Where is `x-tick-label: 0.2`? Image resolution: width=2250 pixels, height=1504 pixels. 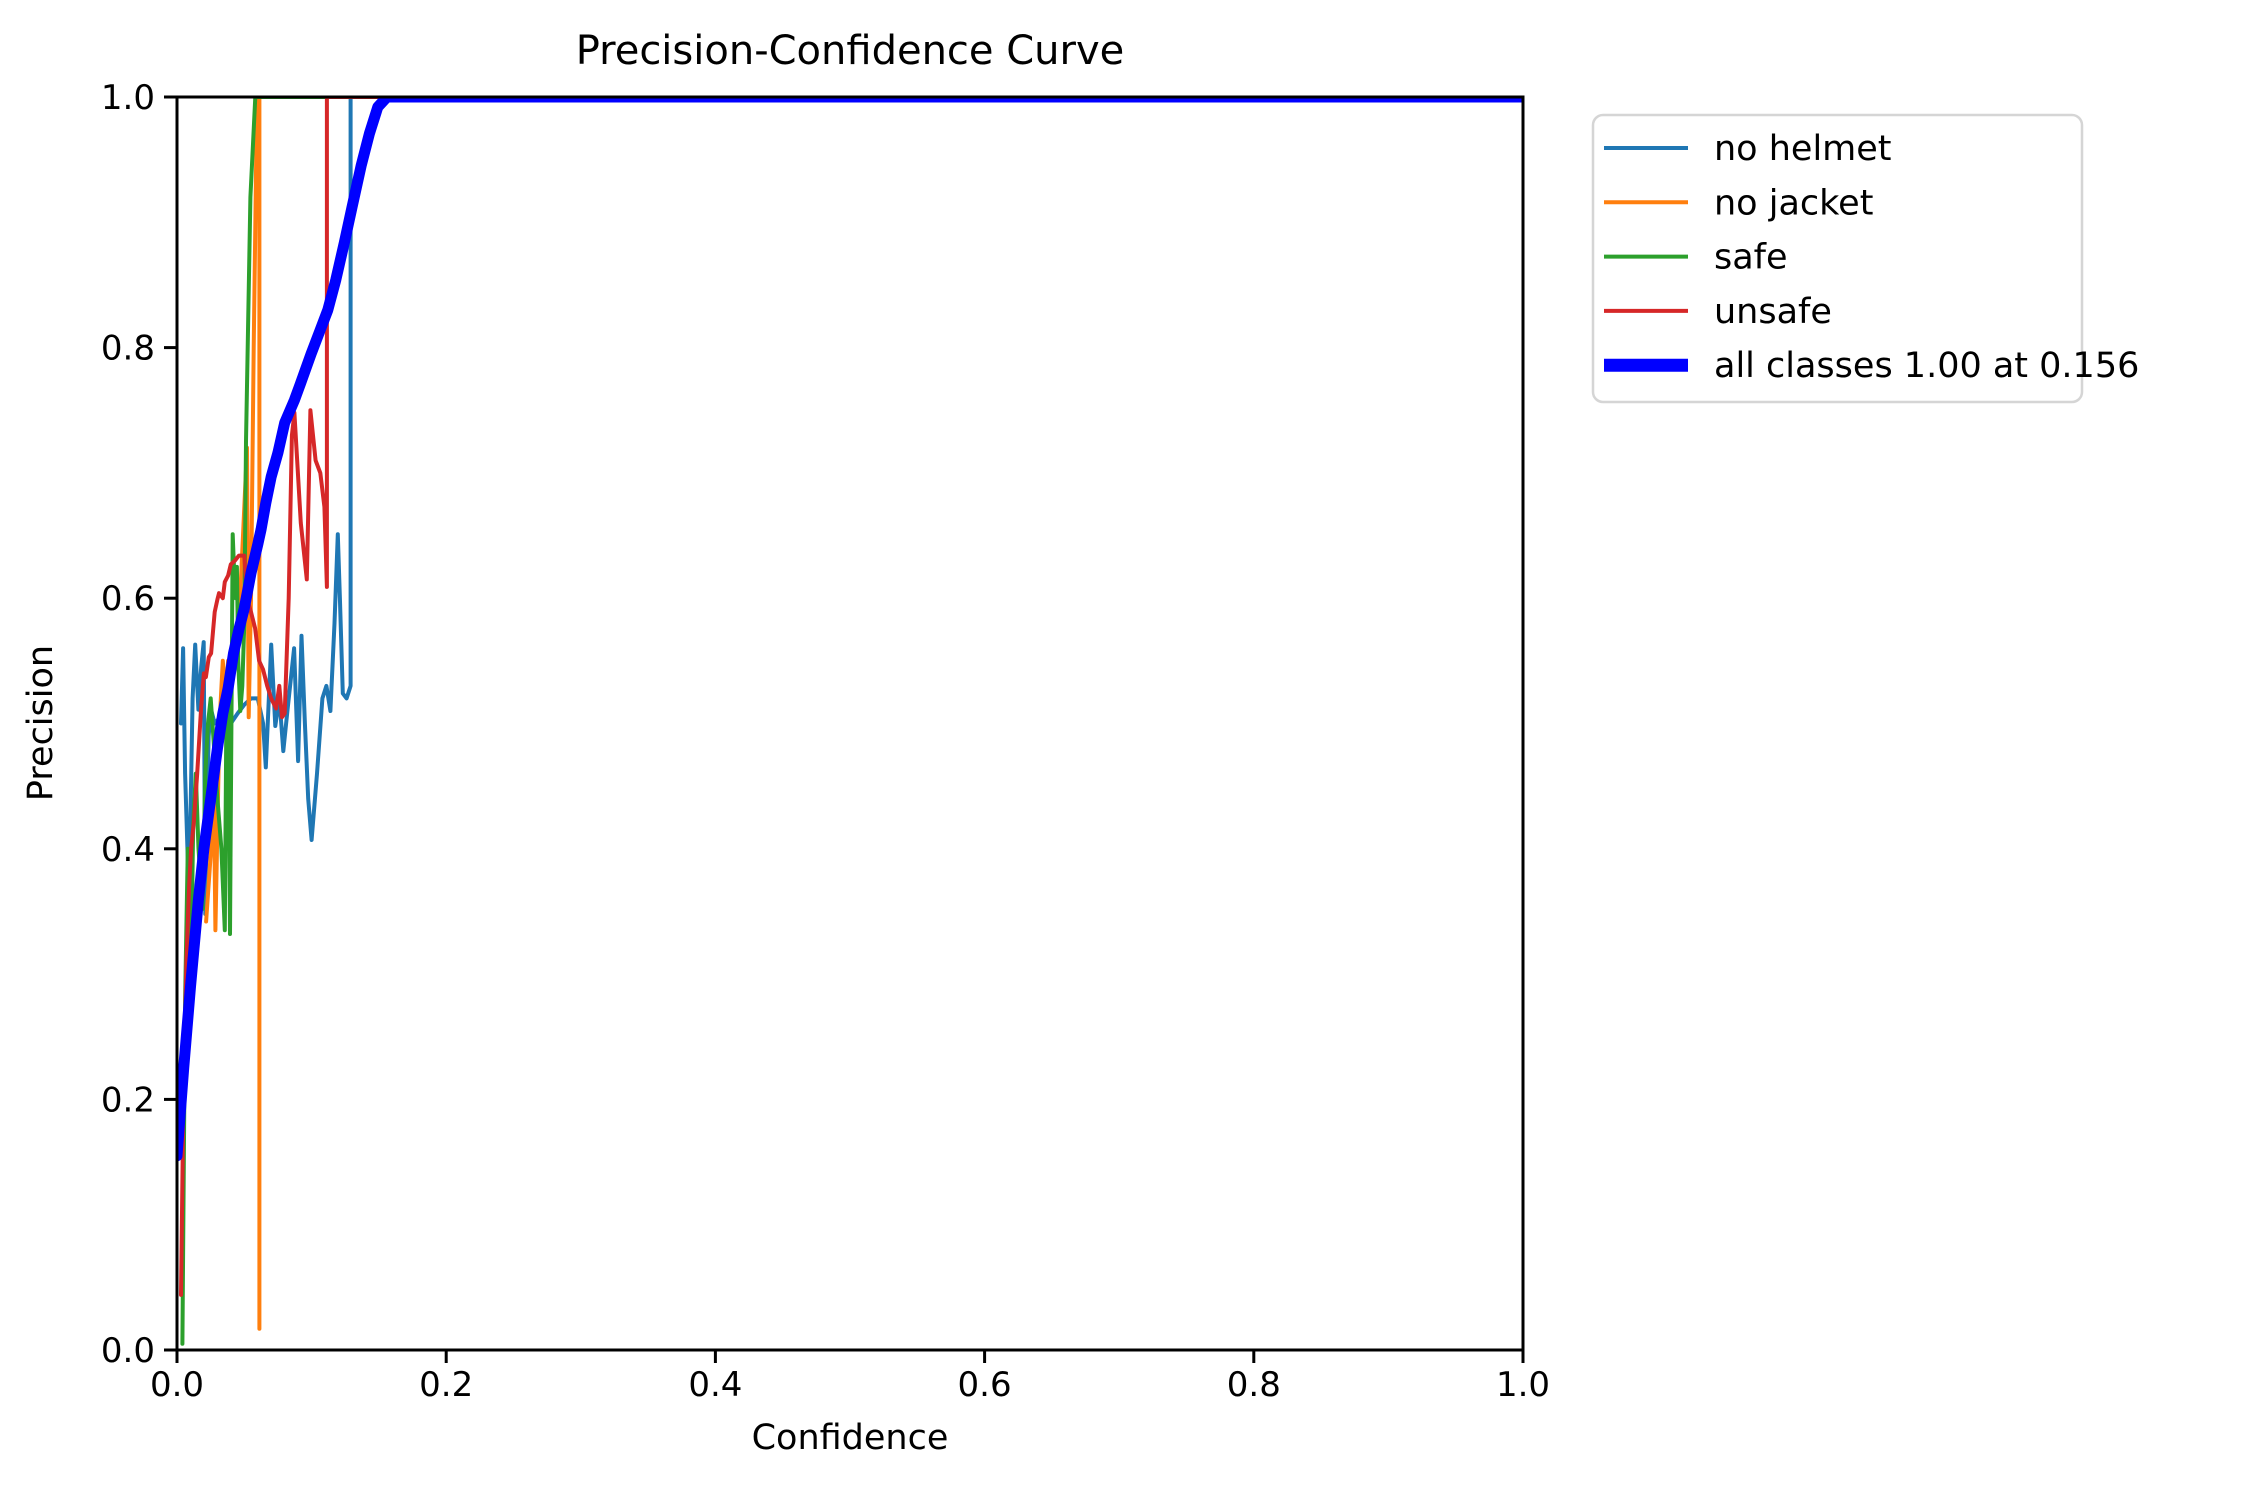 x-tick-label: 0.2 is located at coordinates (446, 1385).